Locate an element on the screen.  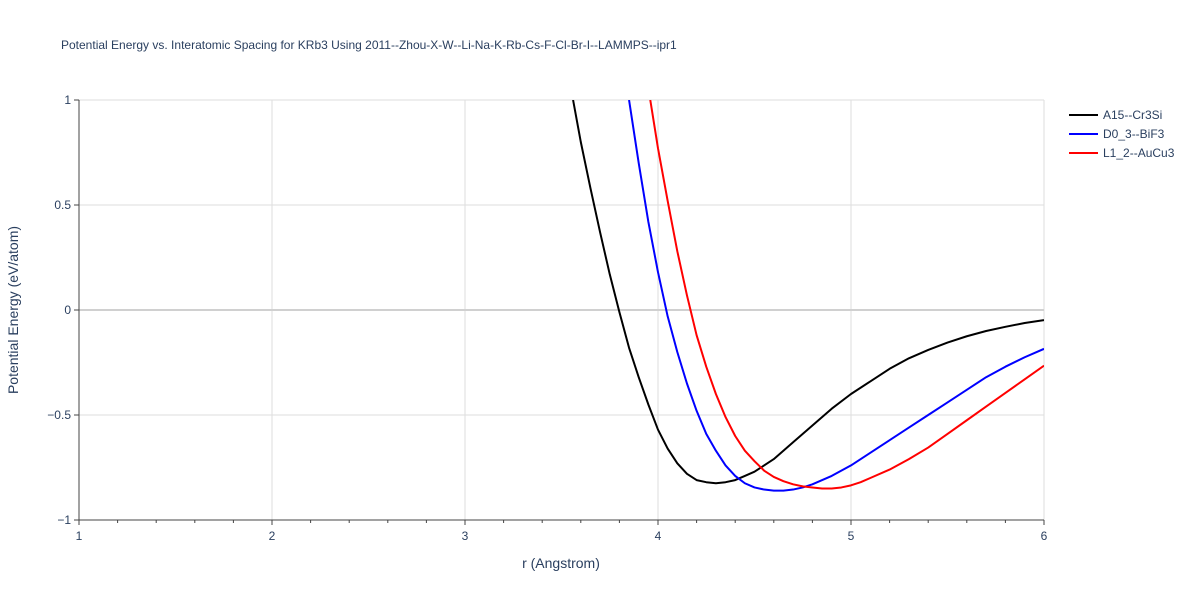
legend: A15--Cr3Si D0_3--BiF3 L1_2--AuCu3 is located at coordinates (1122, 134).